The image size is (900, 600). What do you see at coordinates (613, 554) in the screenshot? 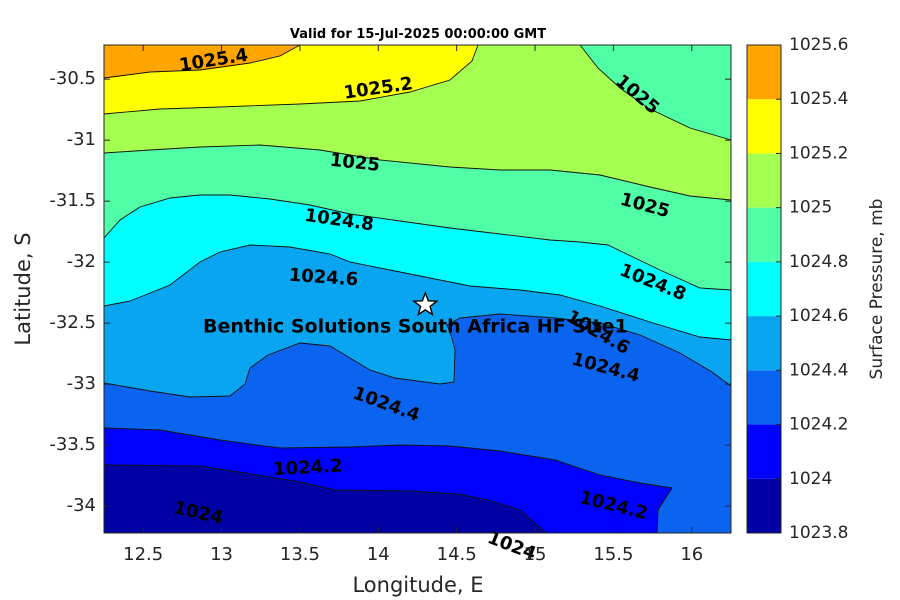
I see `x-tick-label: 15.5` at bounding box center [613, 554].